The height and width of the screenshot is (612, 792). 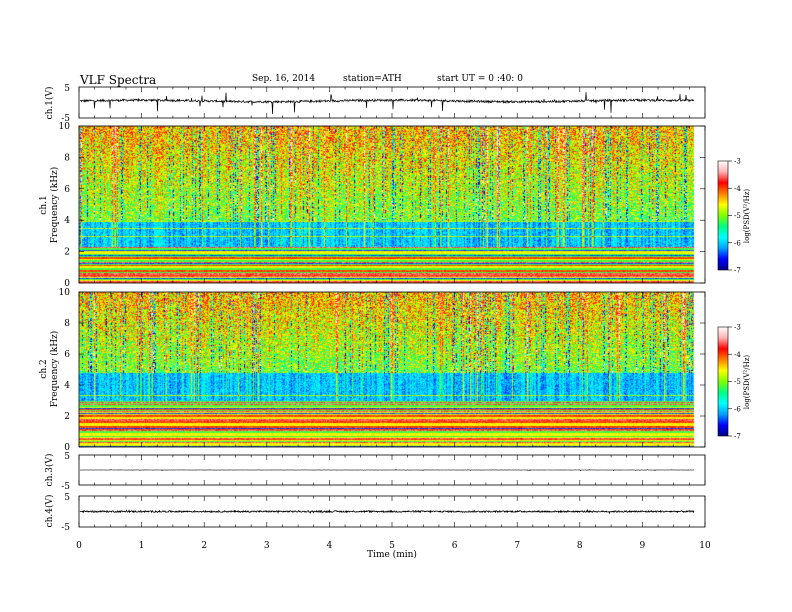 What do you see at coordinates (643, 546) in the screenshot?
I see `time-tick-label: 9` at bounding box center [643, 546].